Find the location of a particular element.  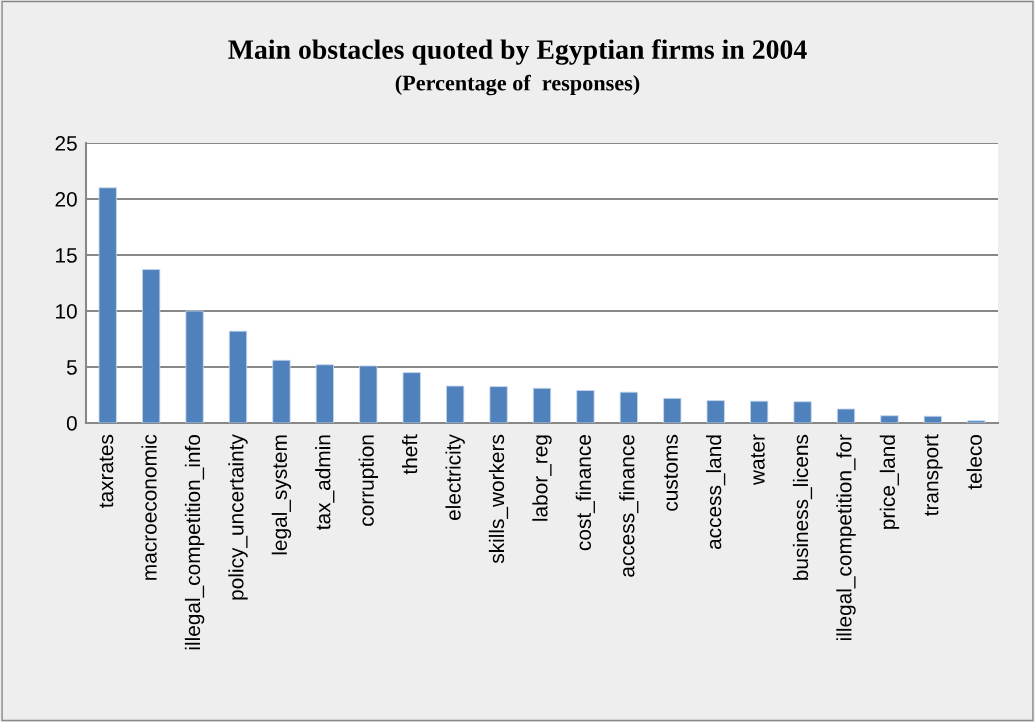

y-tick-label: 0 is located at coordinates (71, 423).